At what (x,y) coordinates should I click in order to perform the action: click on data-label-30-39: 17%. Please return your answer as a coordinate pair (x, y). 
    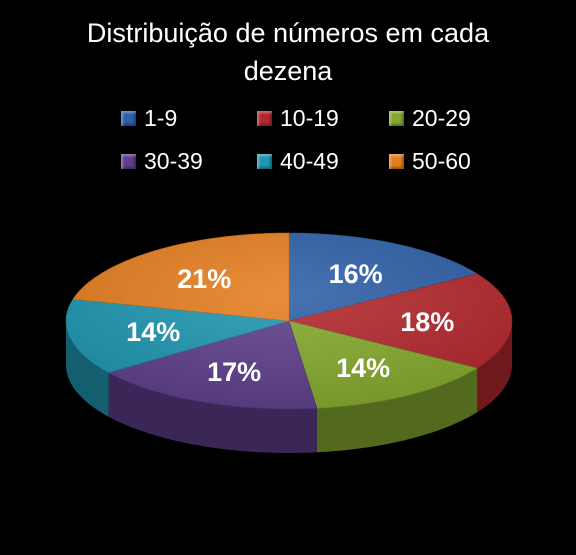
    Looking at the image, I should click on (234, 372).